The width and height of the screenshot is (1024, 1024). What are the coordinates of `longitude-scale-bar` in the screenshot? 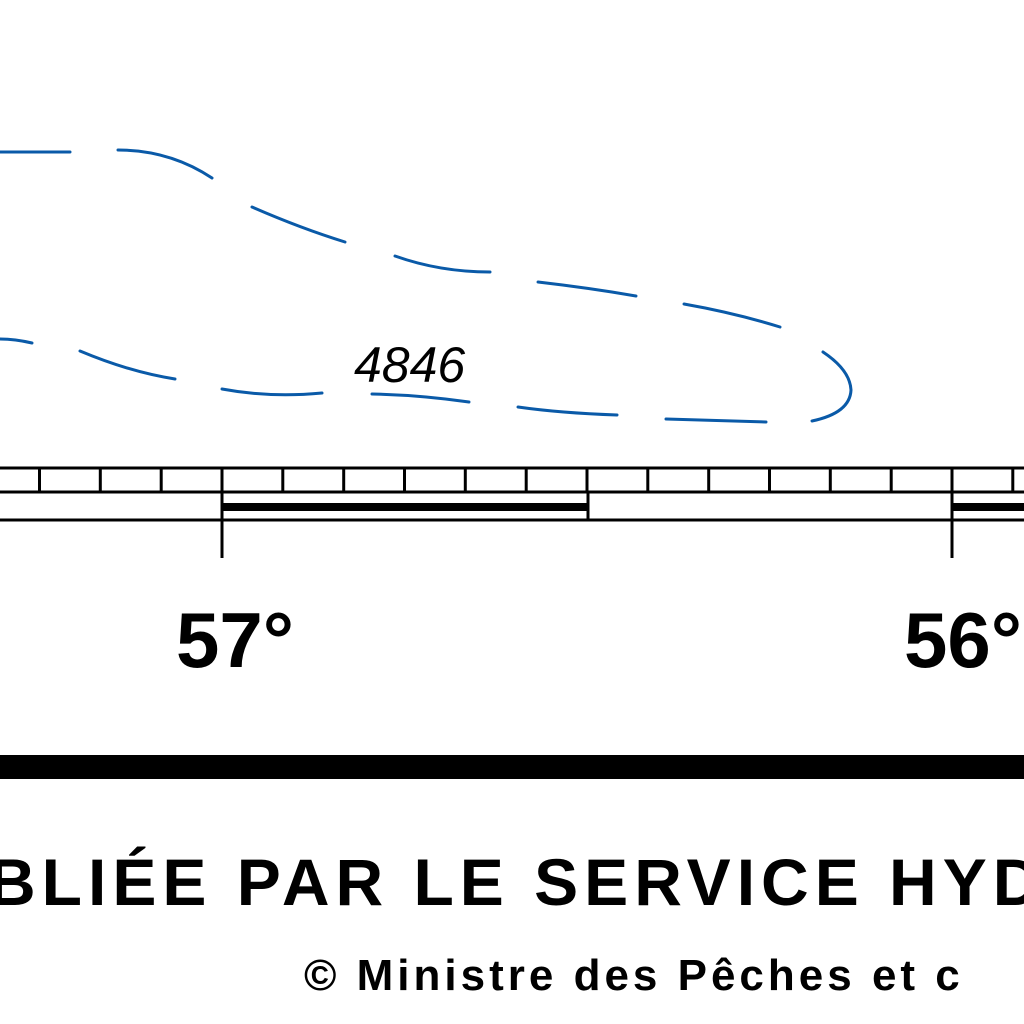 It's located at (512, 512).